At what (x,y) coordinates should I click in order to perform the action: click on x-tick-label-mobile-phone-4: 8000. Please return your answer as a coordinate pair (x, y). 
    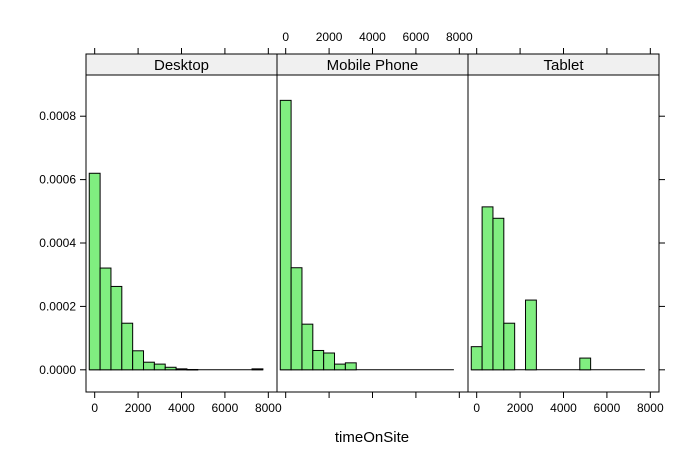
    Looking at the image, I should click on (459, 37).